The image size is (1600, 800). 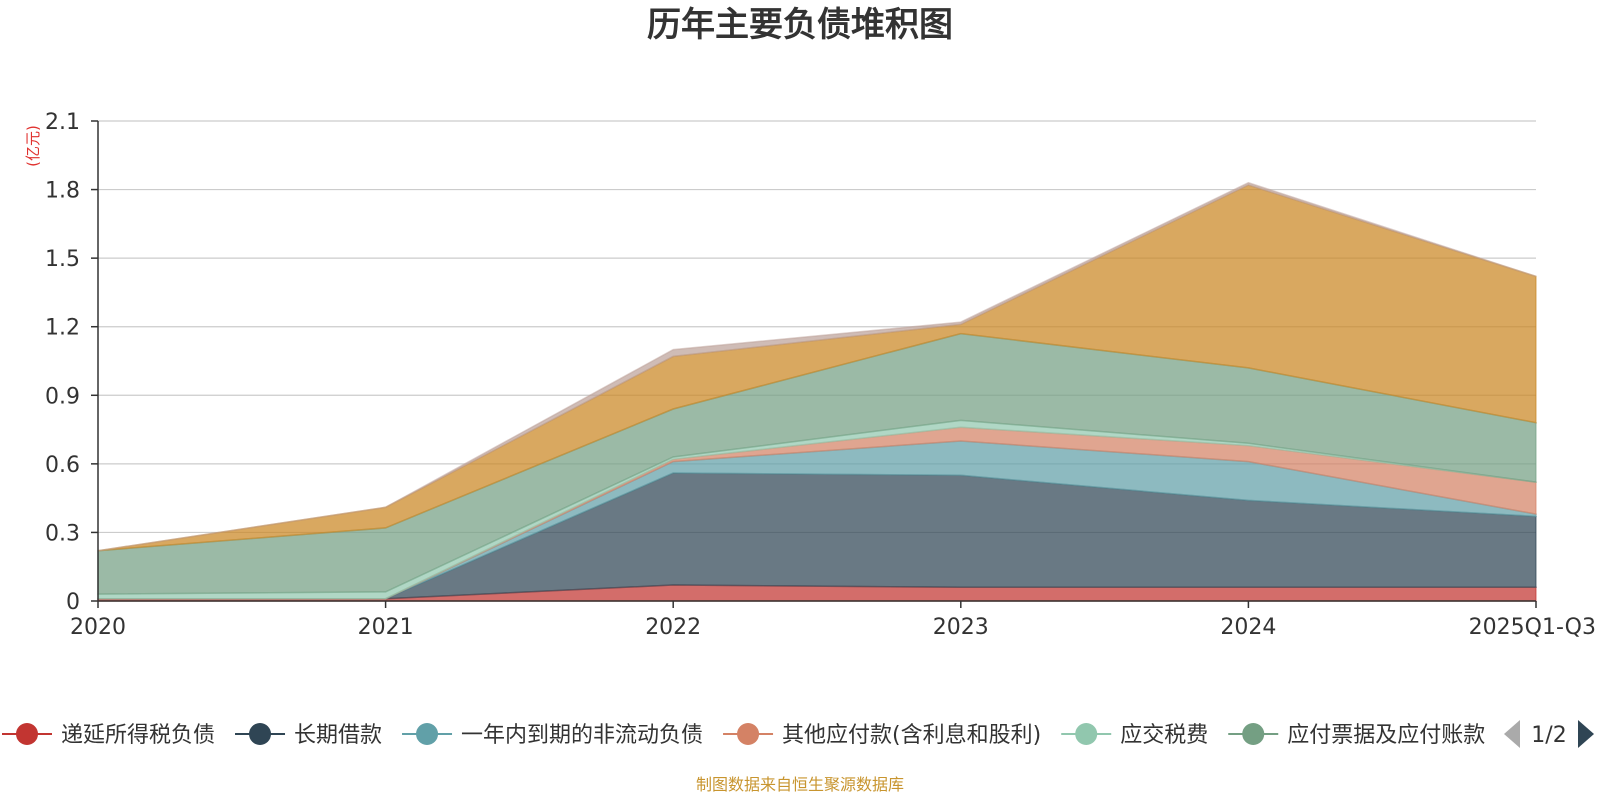 What do you see at coordinates (138, 735) in the screenshot?
I see `legend-label: 递延所得税负债` at bounding box center [138, 735].